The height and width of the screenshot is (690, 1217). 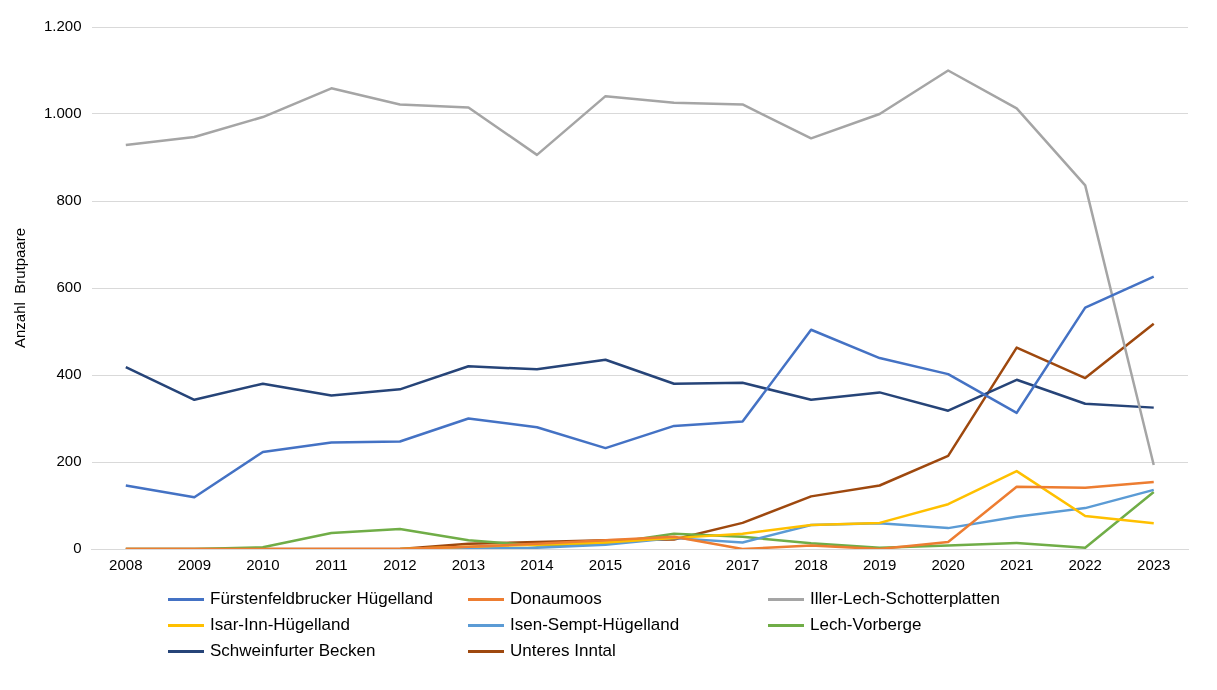 What do you see at coordinates (331, 565) in the screenshot?
I see `x-tick-label: 2011` at bounding box center [331, 565].